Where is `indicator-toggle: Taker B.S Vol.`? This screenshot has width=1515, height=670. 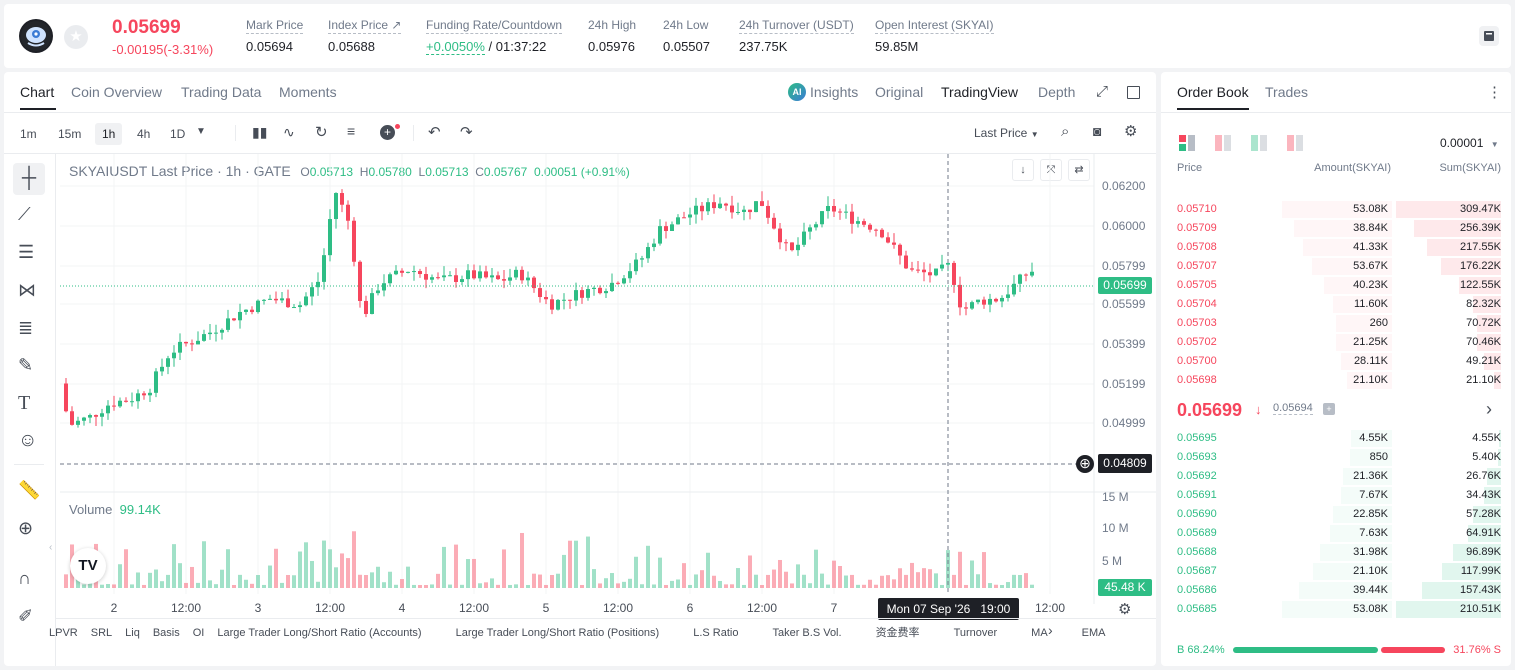
indicator-toggle: Taker B.S Vol. is located at coordinates (807, 633).